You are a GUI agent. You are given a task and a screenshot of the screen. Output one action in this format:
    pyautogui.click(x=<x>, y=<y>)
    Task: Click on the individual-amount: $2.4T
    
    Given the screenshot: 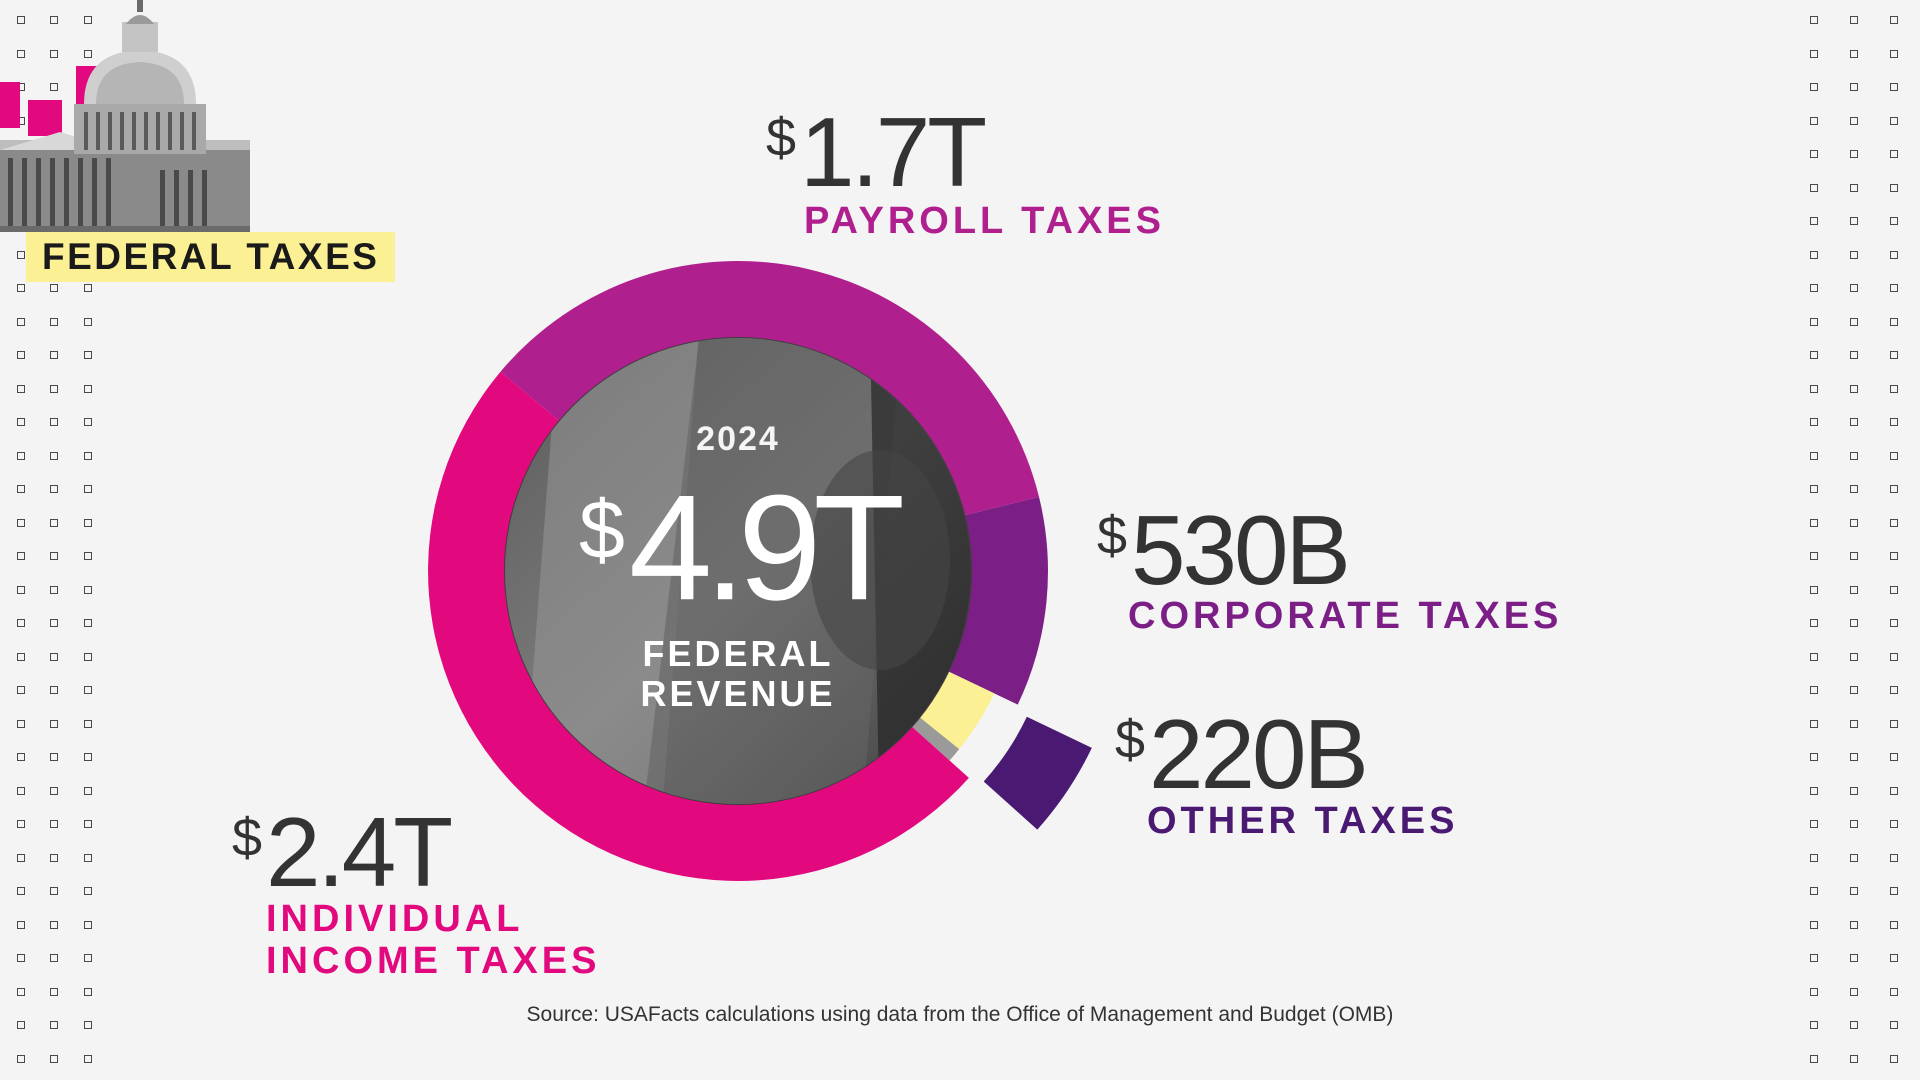 What is the action you would take?
    pyautogui.click(x=342, y=852)
    